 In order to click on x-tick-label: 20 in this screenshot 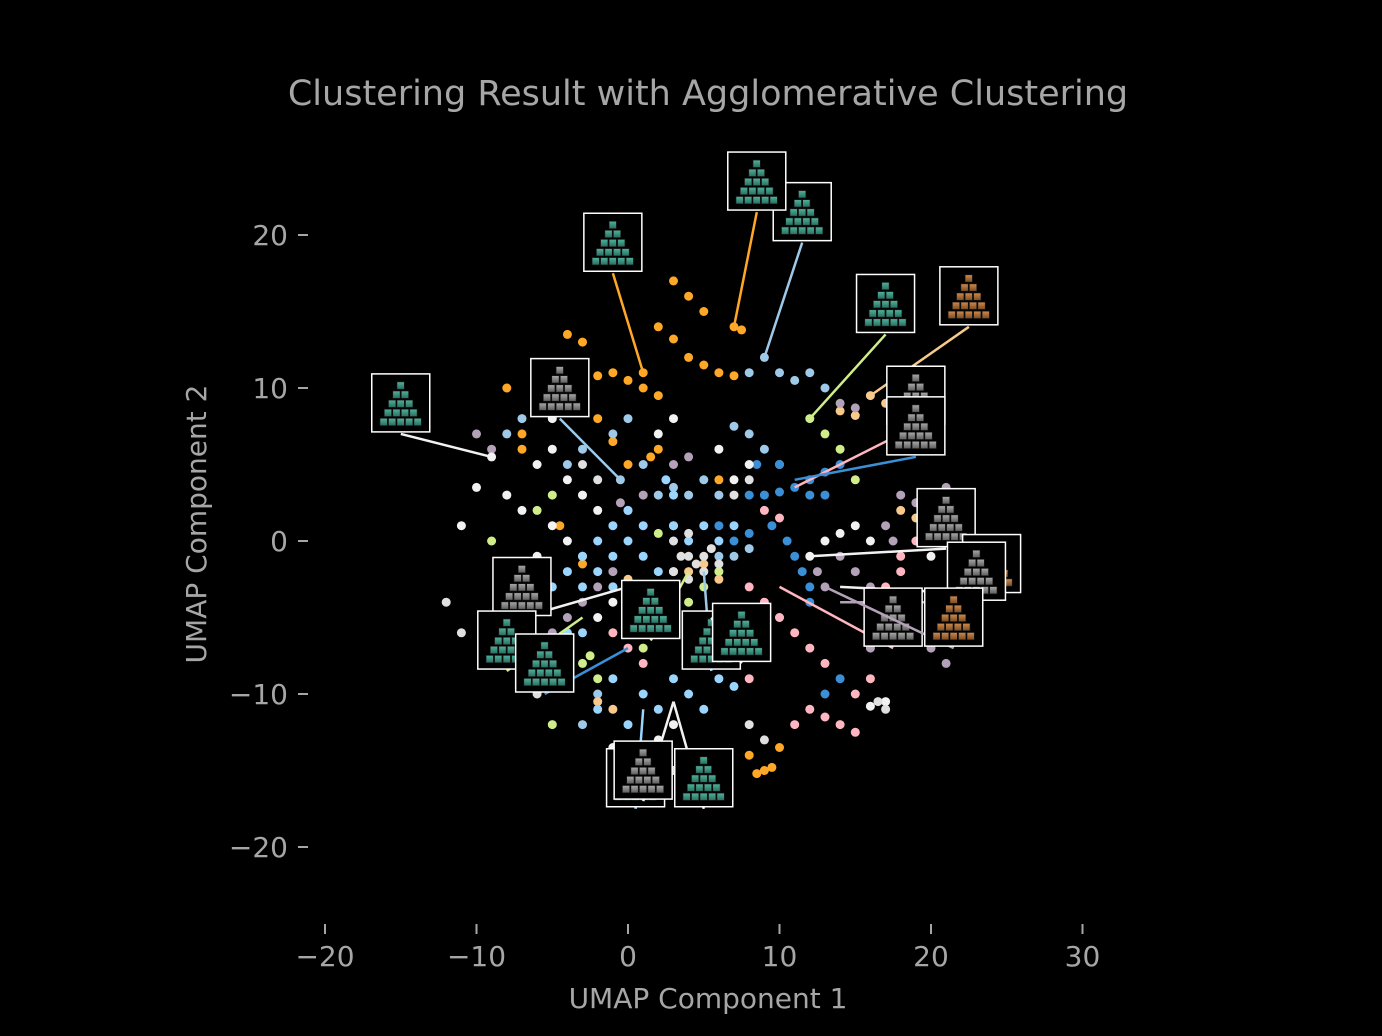, I will do `click(931, 956)`.